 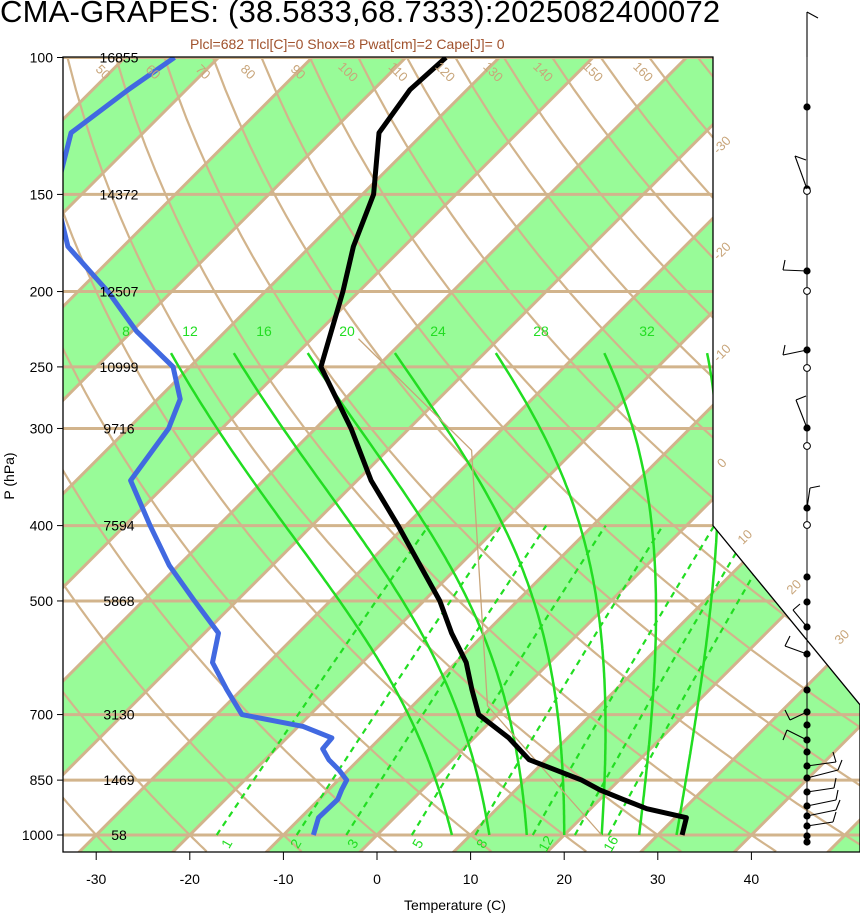 I want to click on dry-adiabat-line, so click(x=135, y=454).